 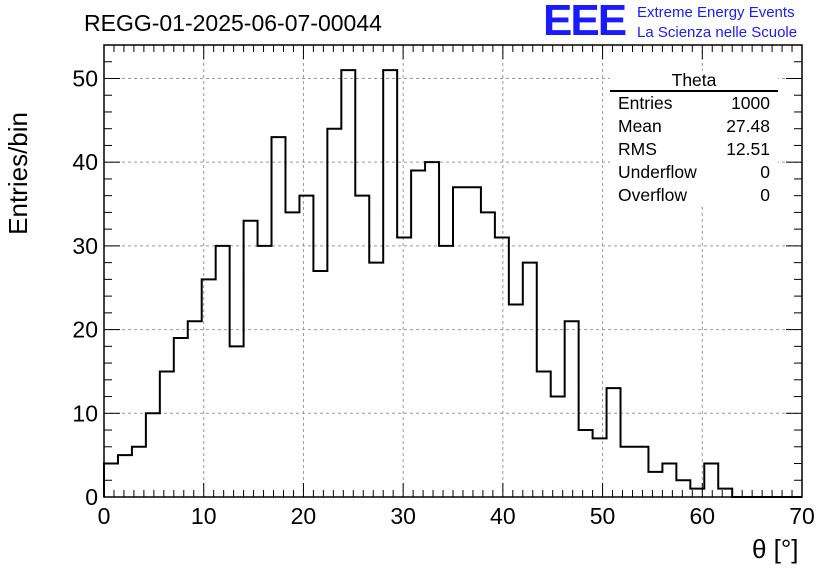 I want to click on x-tick-label: 0, so click(x=104, y=516).